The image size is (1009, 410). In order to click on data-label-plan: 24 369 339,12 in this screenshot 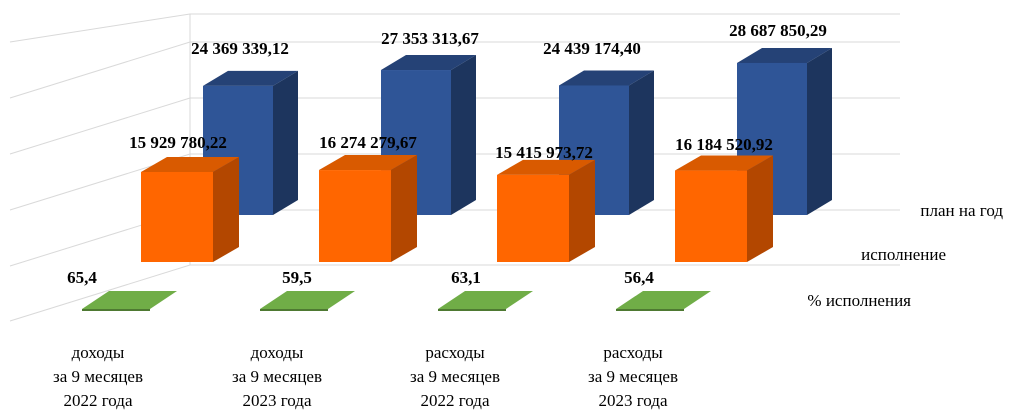, I will do `click(240, 48)`.